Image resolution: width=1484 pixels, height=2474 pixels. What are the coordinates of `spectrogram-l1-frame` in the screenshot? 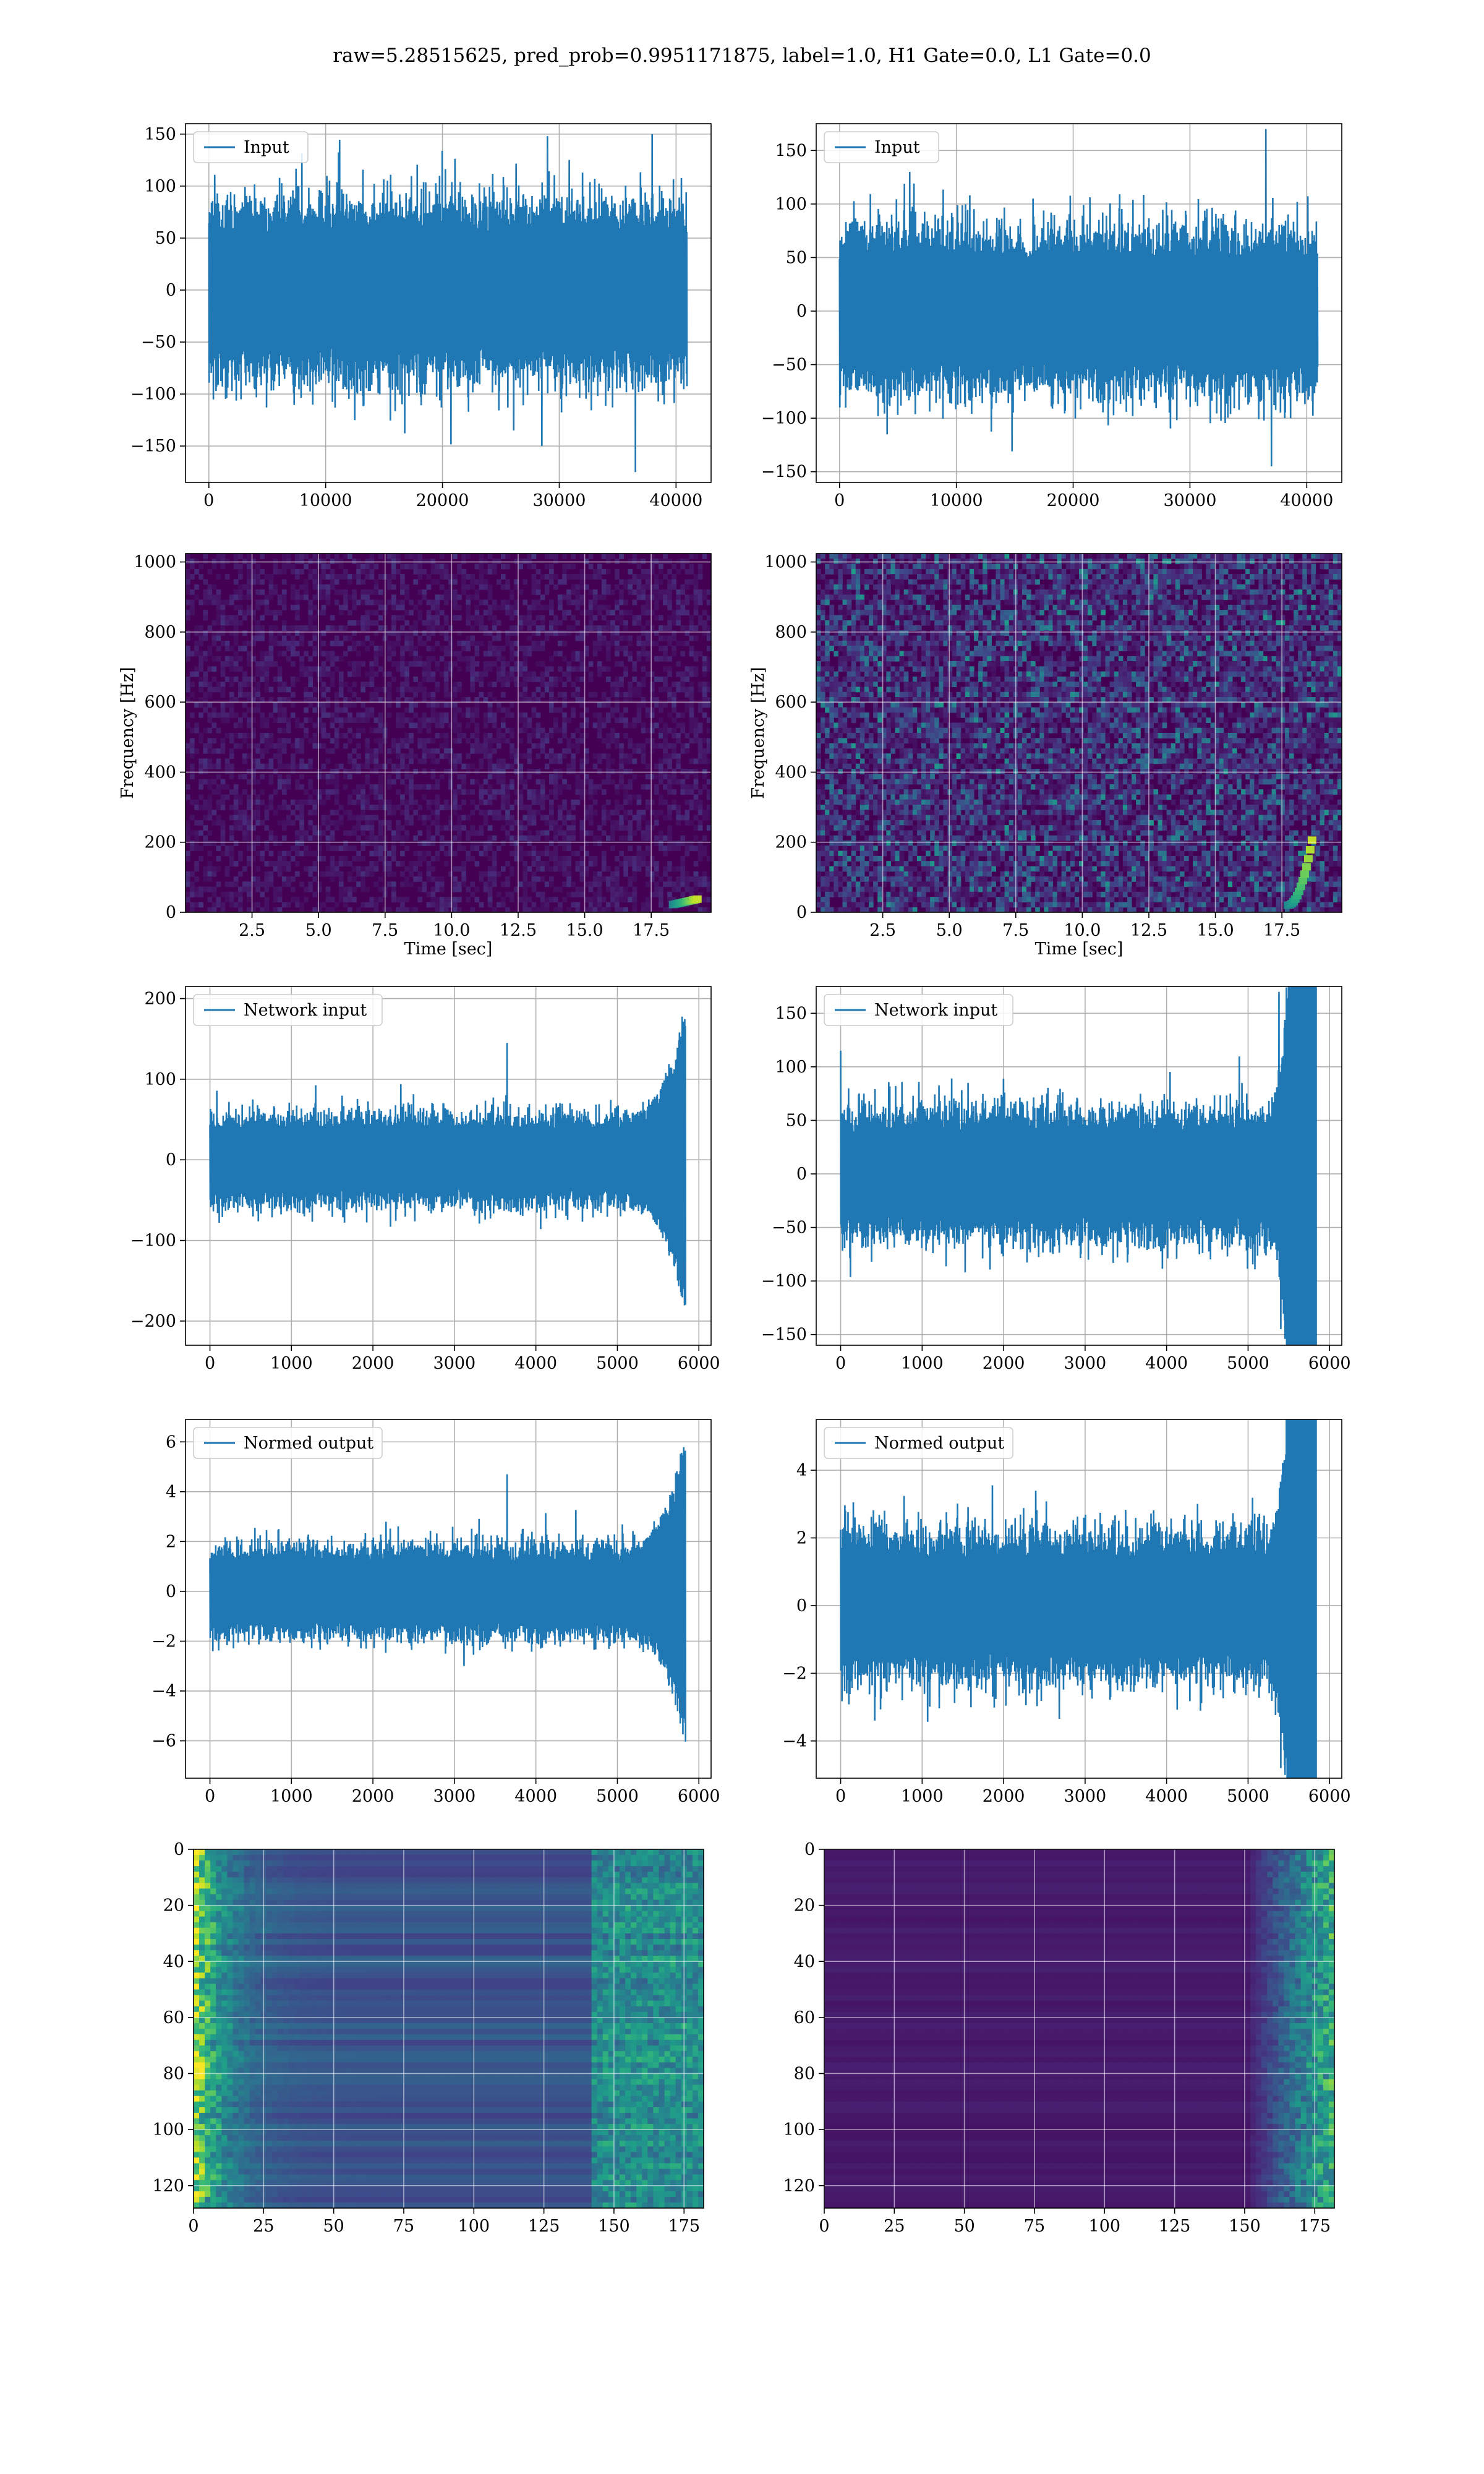 It's located at (1079, 733).